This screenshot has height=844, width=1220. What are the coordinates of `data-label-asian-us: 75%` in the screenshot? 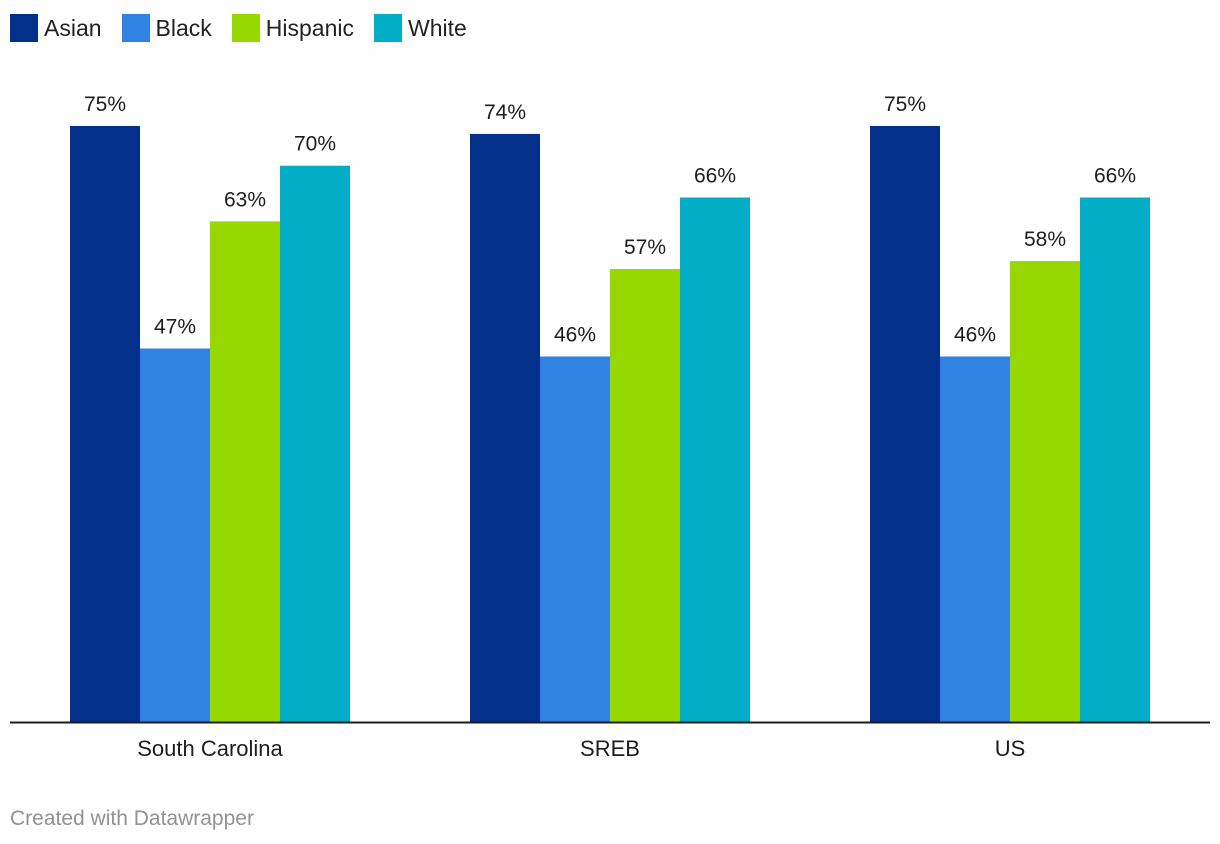 It's located at (905, 104).